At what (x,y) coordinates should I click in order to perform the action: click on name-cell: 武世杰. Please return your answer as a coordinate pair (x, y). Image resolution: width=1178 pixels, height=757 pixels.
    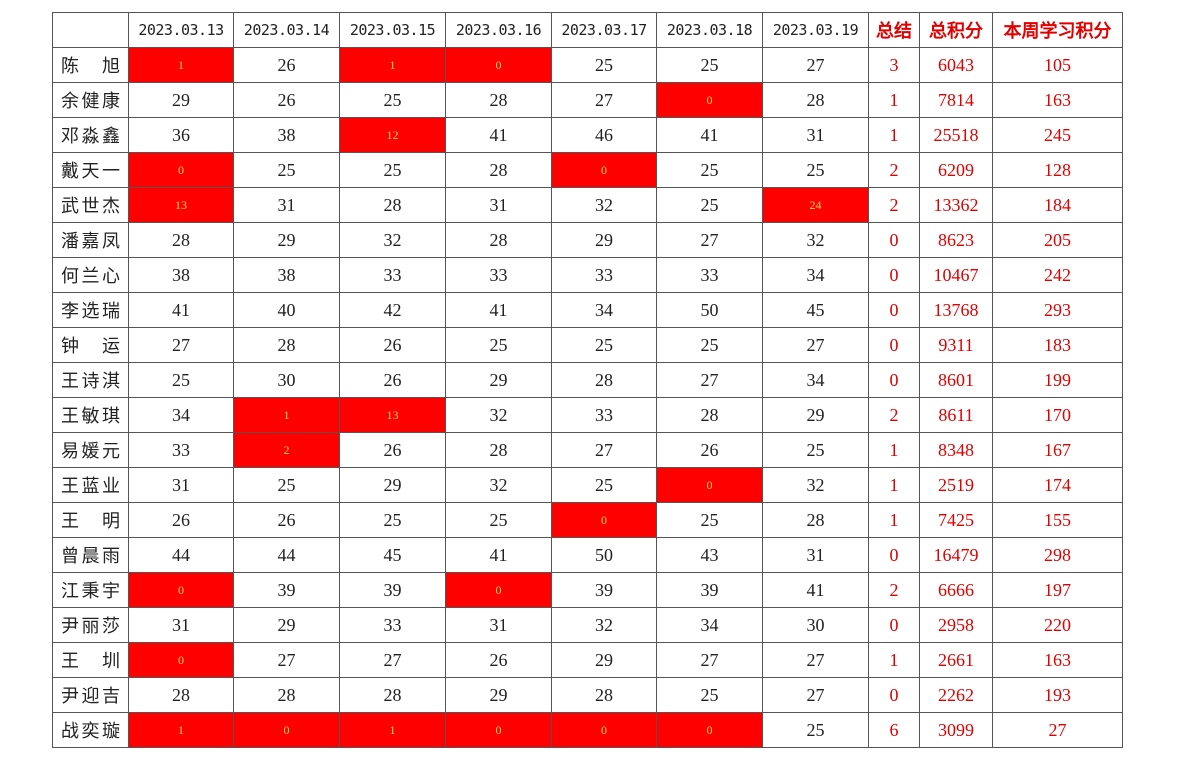
    Looking at the image, I should click on (90, 205).